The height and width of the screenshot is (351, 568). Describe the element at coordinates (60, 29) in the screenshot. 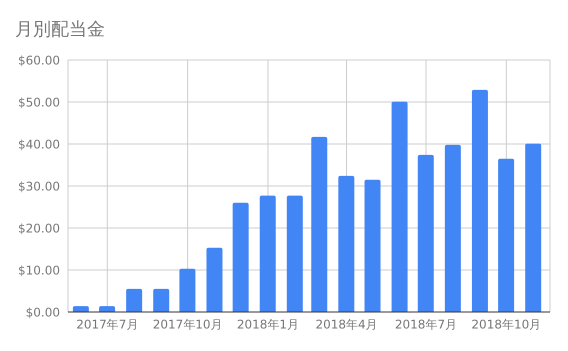

I see `chart-title: 月別配当金` at that location.